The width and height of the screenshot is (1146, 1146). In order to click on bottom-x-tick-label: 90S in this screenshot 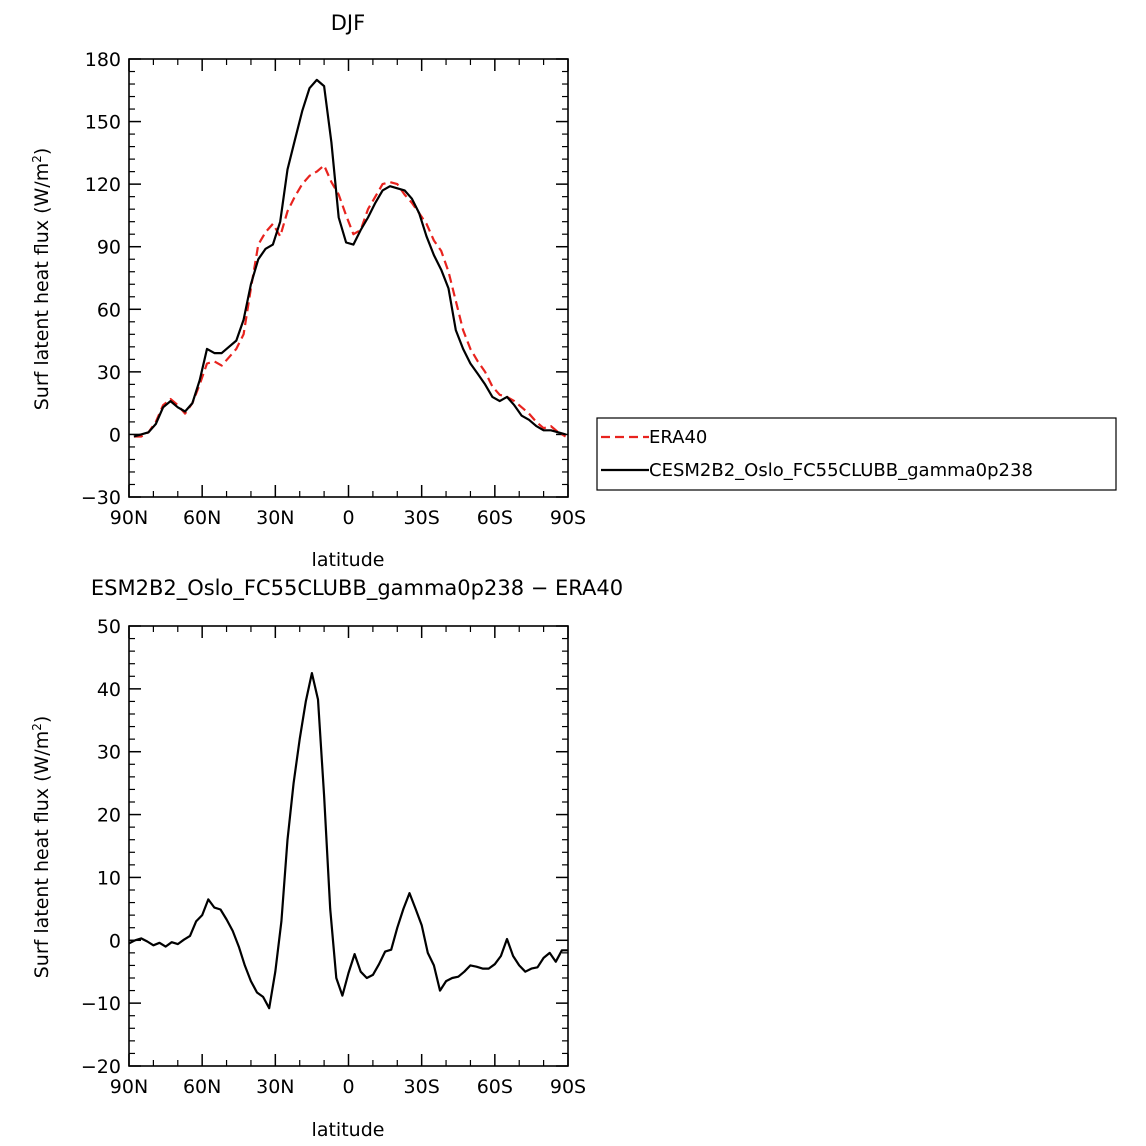, I will do `click(568, 1087)`.